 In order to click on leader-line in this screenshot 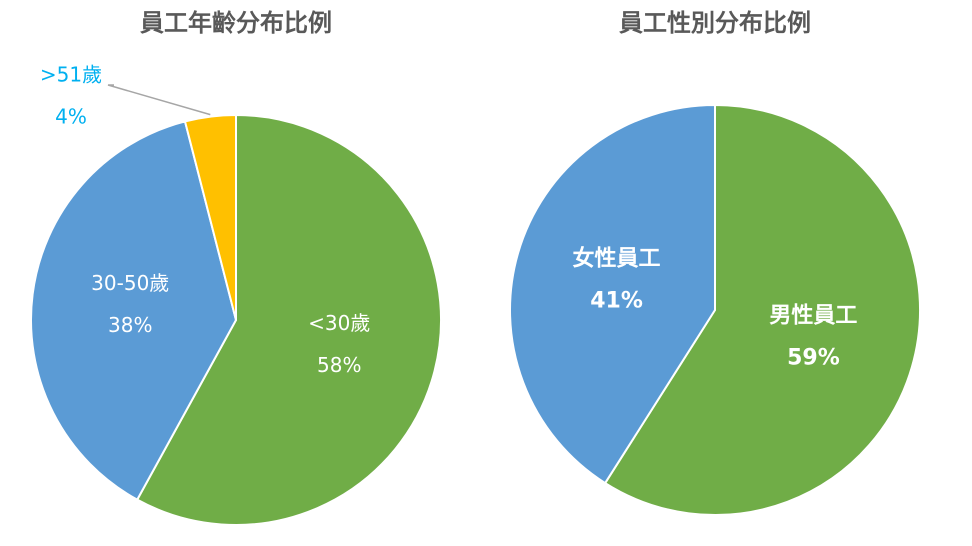, I will do `click(159, 100)`.